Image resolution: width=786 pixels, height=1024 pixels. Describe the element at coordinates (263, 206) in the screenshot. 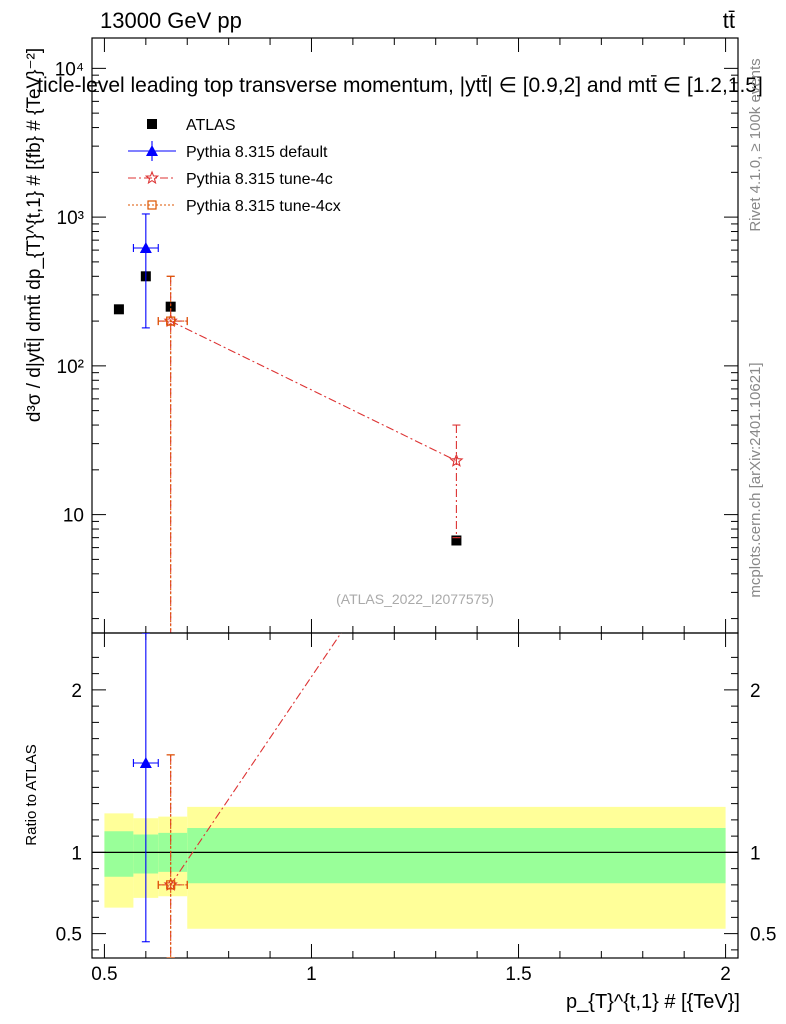

I see `legend-label-pythia_4cx: Pythia 8.315 tune-4cx` at that location.